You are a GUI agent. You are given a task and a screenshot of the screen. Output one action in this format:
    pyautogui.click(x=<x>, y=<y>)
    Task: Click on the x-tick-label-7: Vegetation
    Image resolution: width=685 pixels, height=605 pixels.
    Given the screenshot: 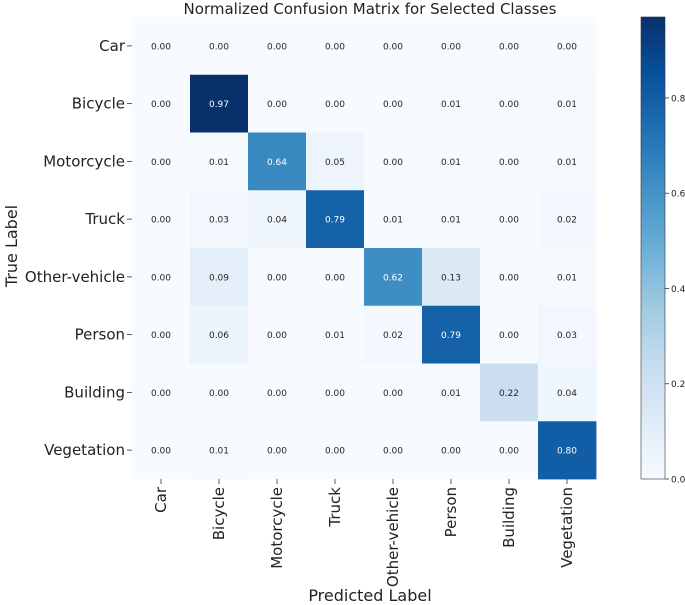 What is the action you would take?
    pyautogui.click(x=567, y=527)
    